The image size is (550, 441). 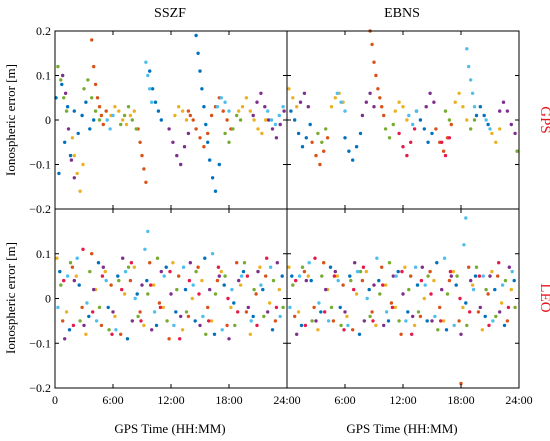 What do you see at coordinates (112, 400) in the screenshot?
I see `x-tick-label-left-1: 6:00` at bounding box center [112, 400].